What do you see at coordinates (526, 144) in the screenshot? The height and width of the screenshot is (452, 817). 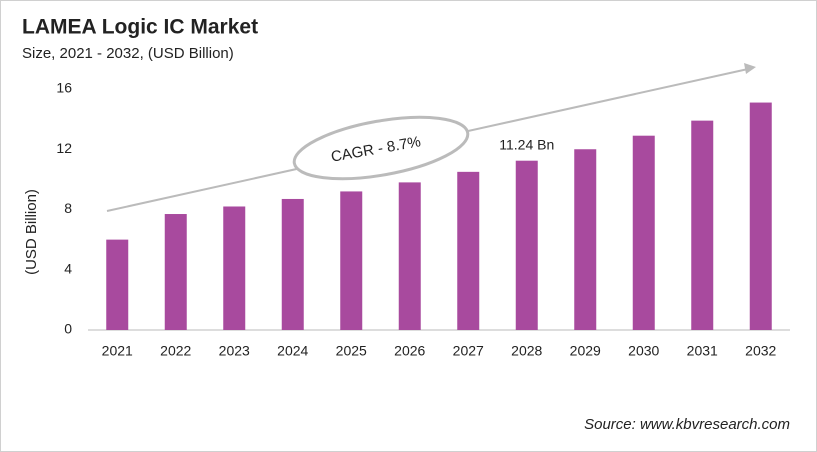 I see `value-label: 11.24 Bn` at bounding box center [526, 144].